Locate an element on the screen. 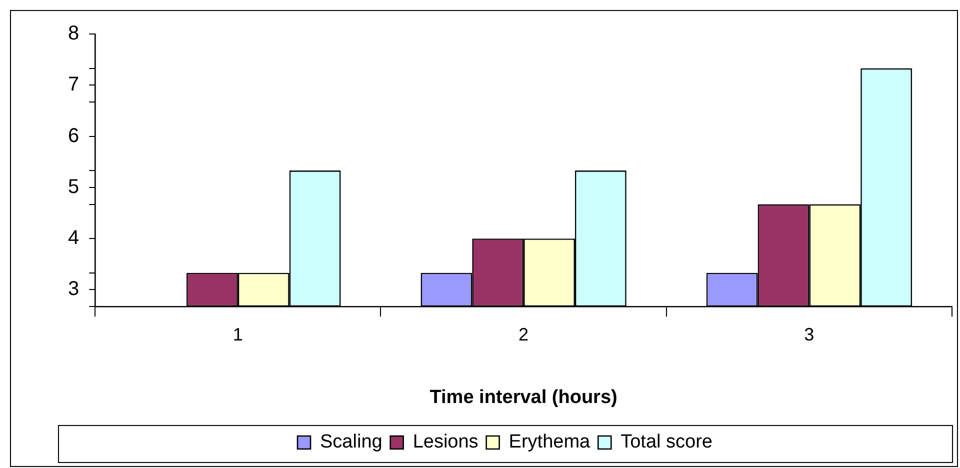 Image resolution: width=960 pixels, height=468 pixels. x-axis-title: Time interval (hours) is located at coordinates (524, 397).